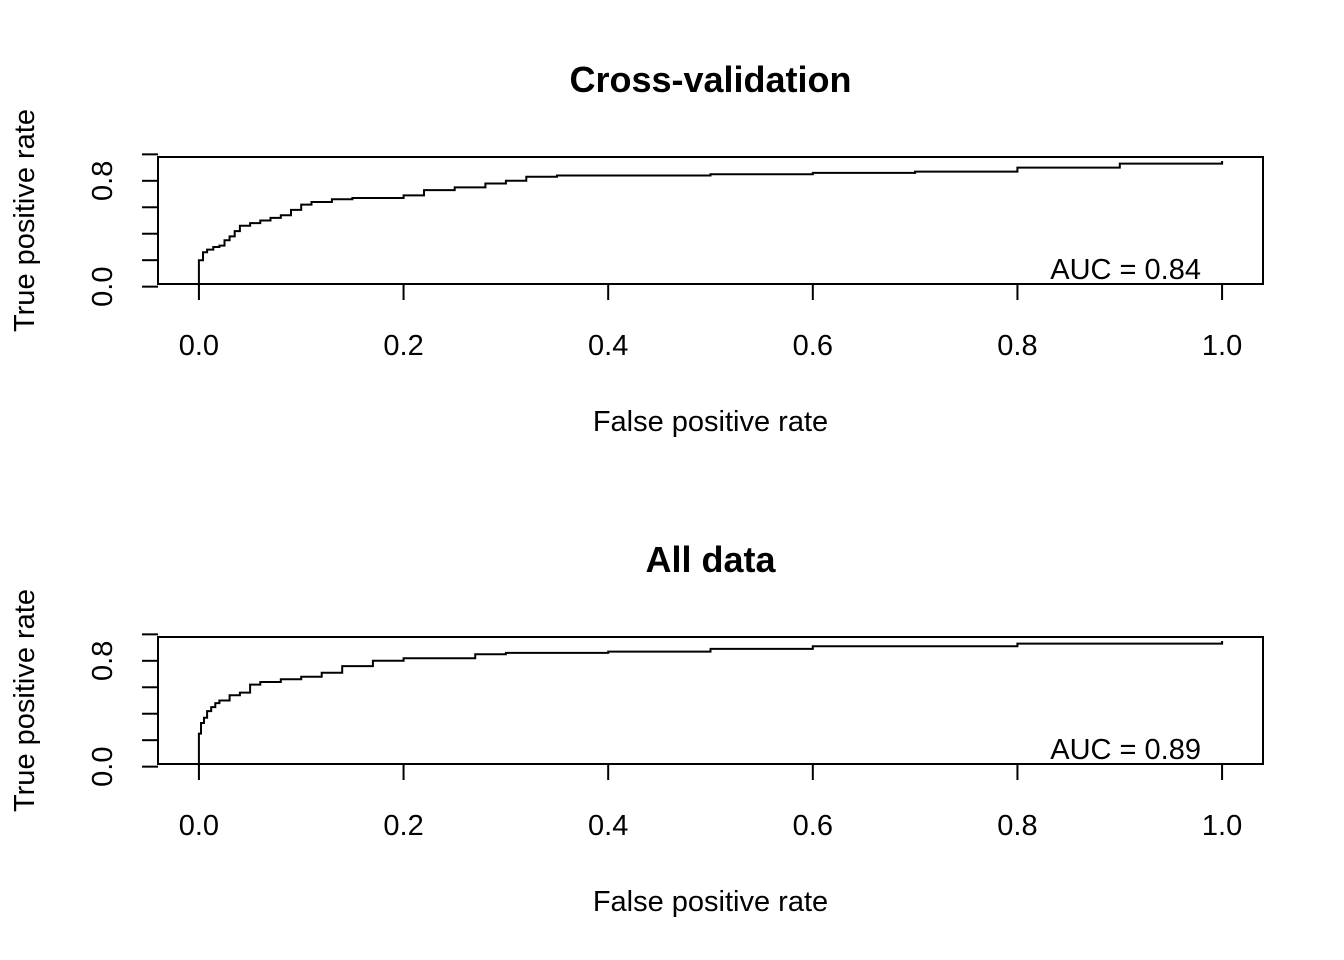 This screenshot has width=1344, height=960. What do you see at coordinates (710, 79) in the screenshot?
I see `chart-title: Cross-validation` at bounding box center [710, 79].